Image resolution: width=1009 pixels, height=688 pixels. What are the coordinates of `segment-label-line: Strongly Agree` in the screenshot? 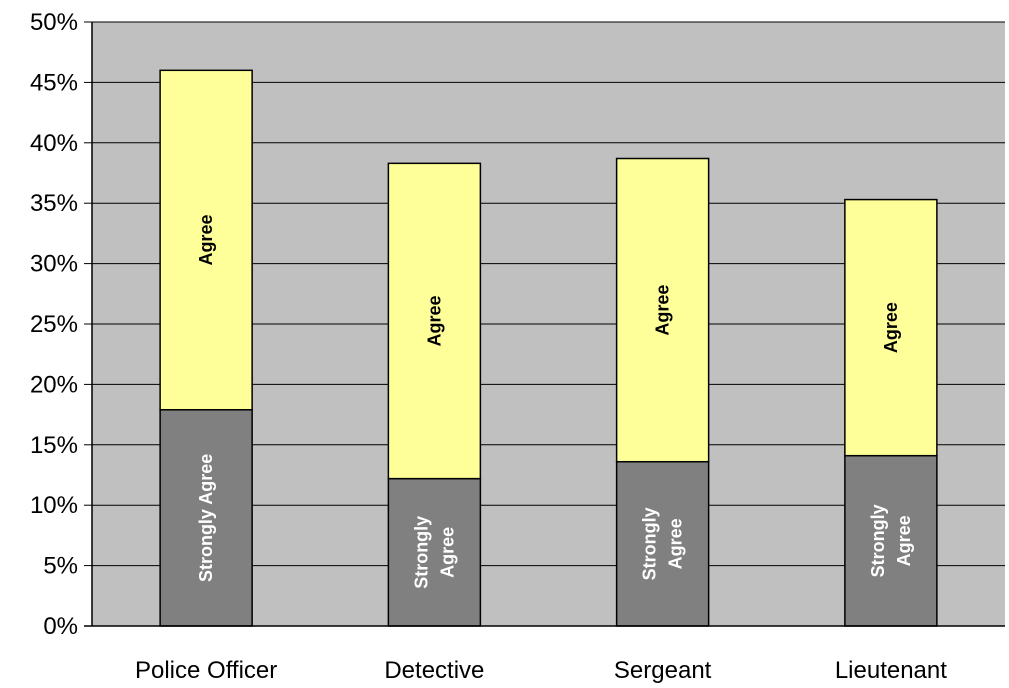 It's located at (206, 518).